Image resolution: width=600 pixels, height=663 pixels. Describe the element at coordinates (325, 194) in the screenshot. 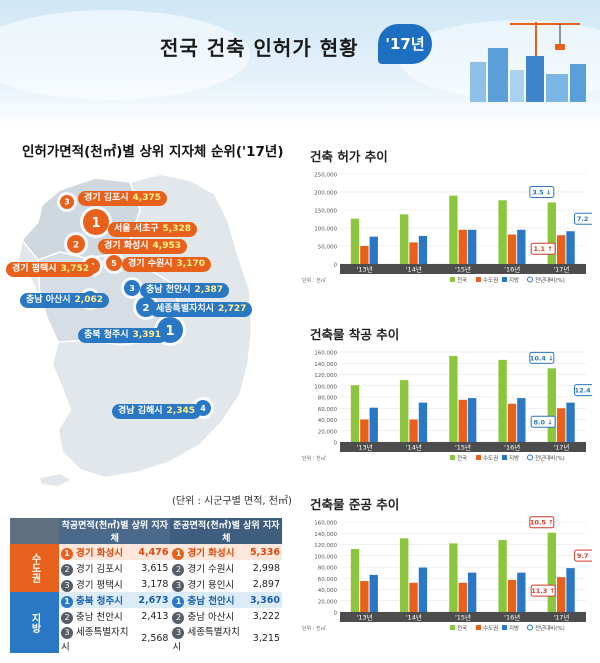

I see `y-tick-label: 200,000` at that location.